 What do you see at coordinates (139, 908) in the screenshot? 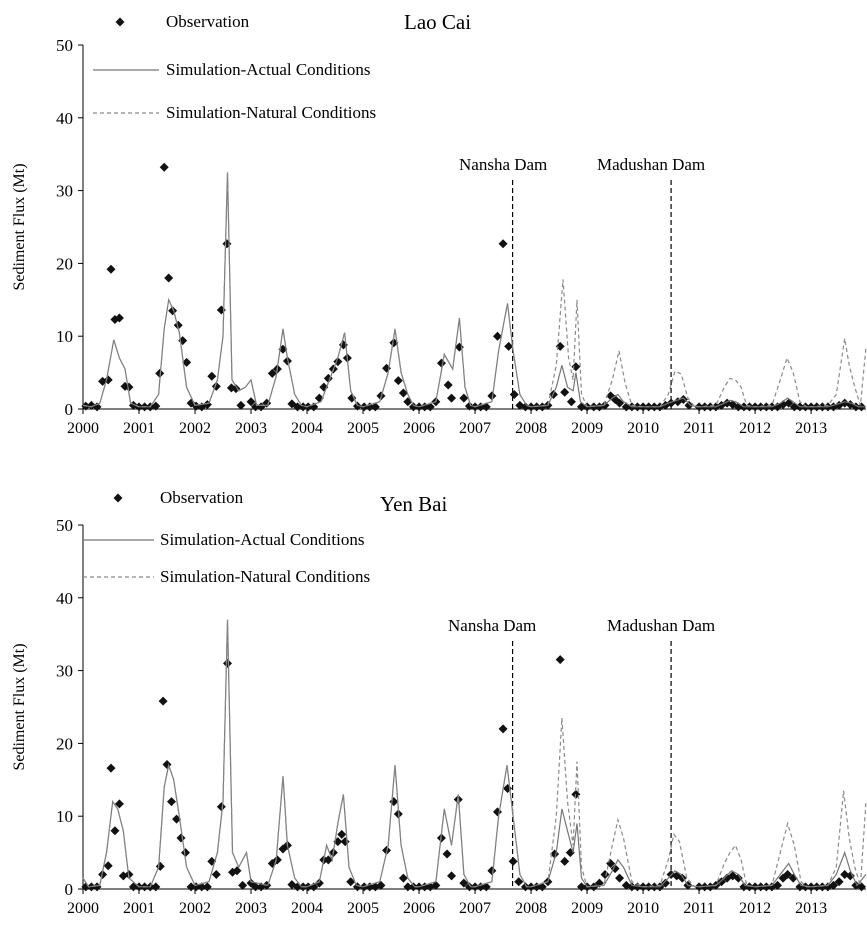
I see `x-tick-label: 2001` at bounding box center [139, 908].